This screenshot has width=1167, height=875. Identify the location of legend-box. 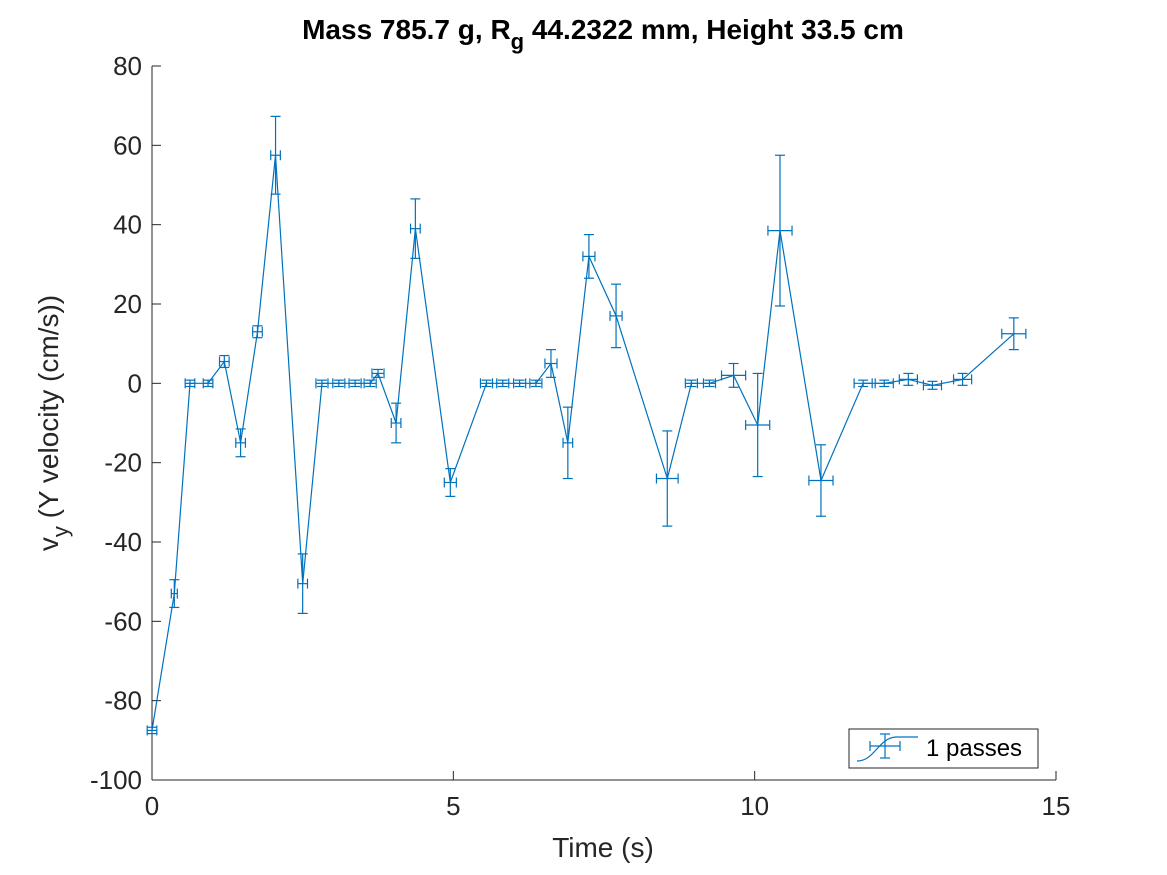
(943, 748).